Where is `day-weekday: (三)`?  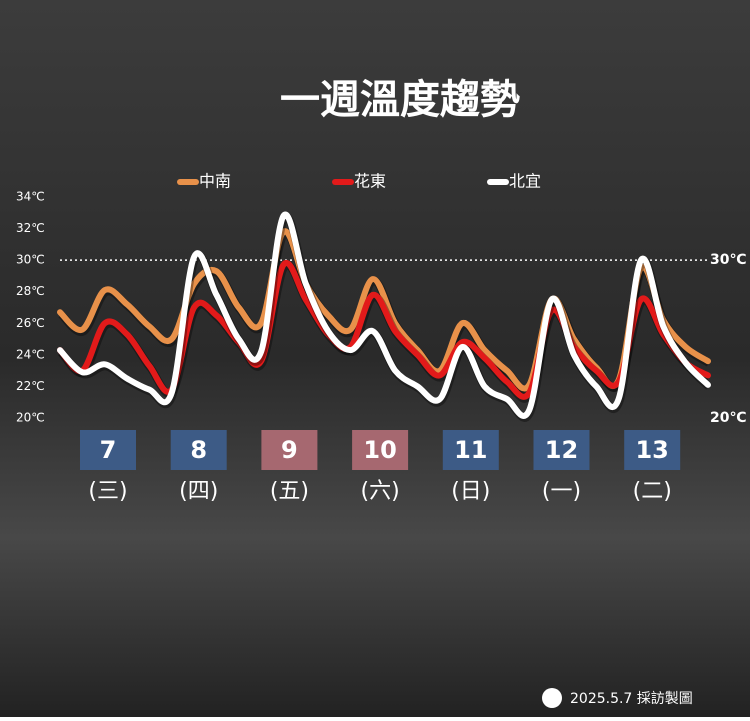 day-weekday: (三) is located at coordinates (107, 491).